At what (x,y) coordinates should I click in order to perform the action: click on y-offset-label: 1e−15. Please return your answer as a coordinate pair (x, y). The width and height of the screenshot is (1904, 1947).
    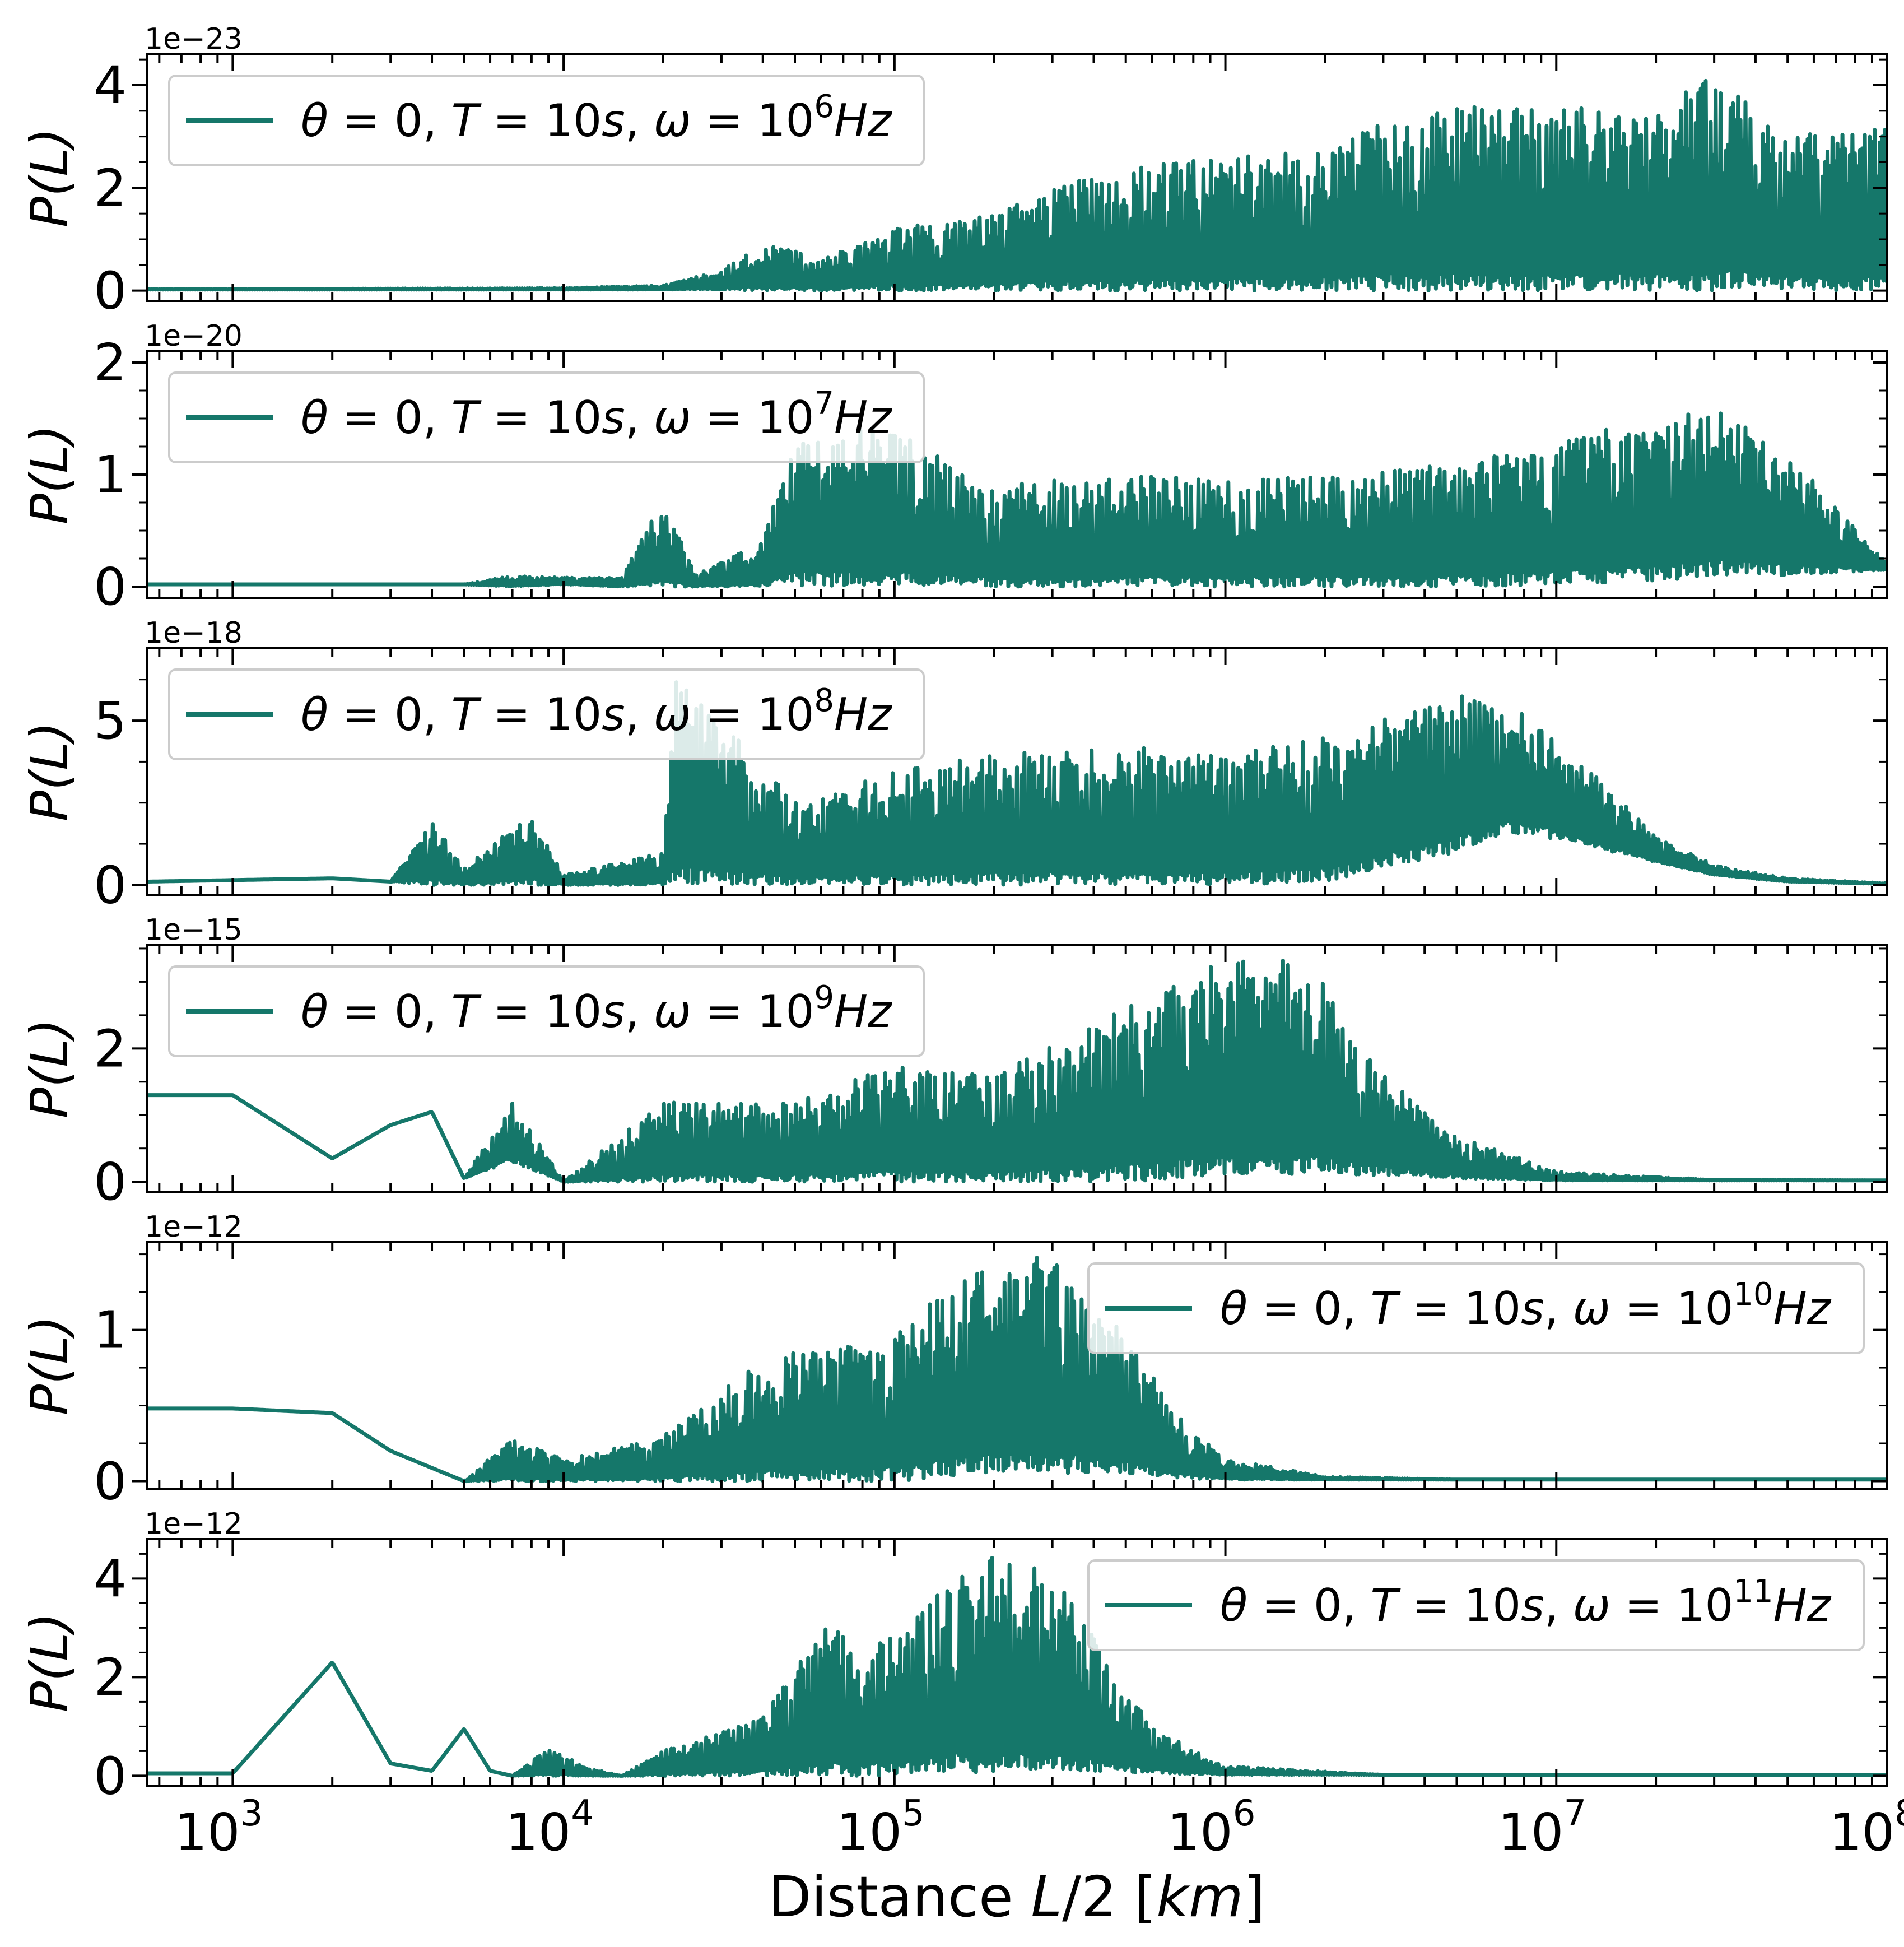
    Looking at the image, I should click on (194, 930).